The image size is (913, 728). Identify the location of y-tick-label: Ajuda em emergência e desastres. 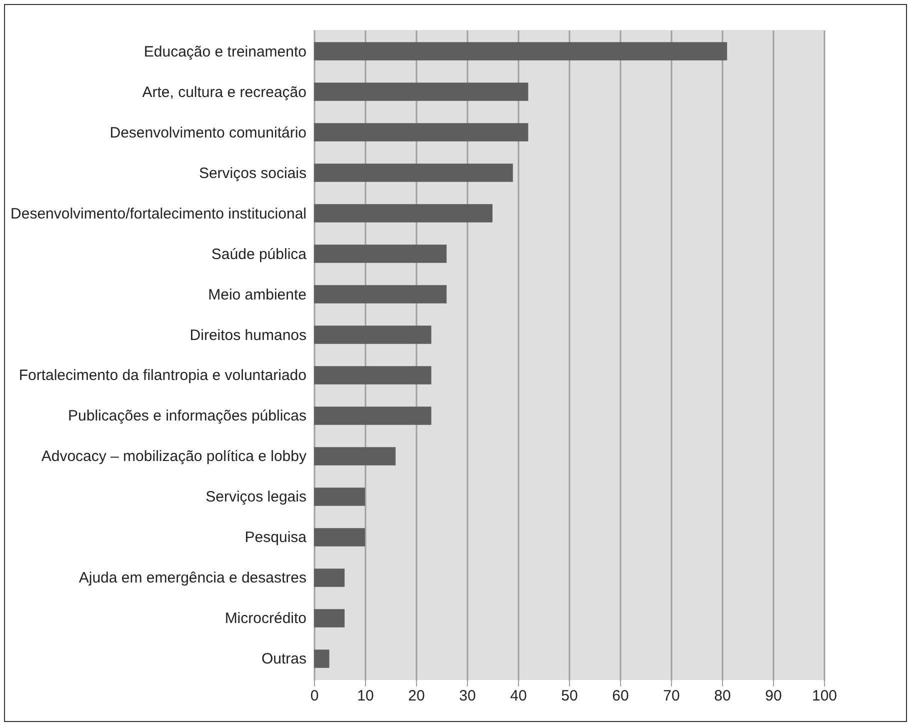
(192, 578).